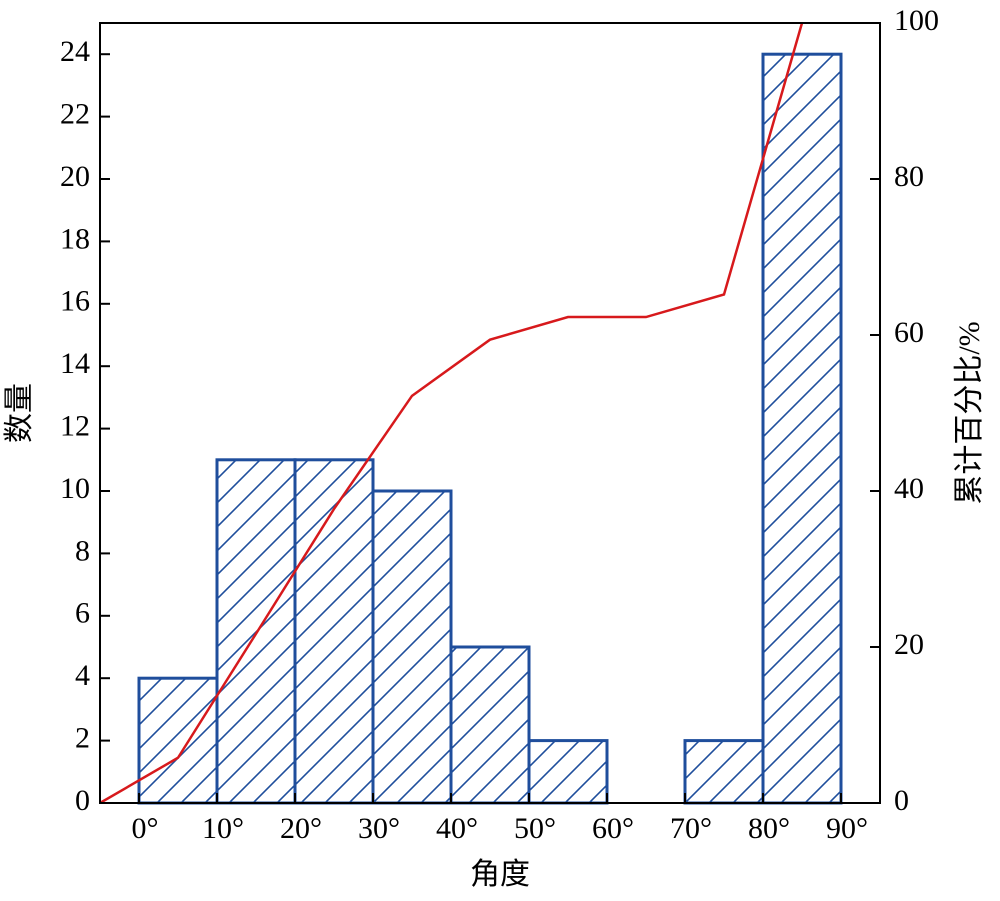 The width and height of the screenshot is (1000, 901). What do you see at coordinates (969, 412) in the screenshot?
I see `y2-axis-label: 累计百分比/%` at bounding box center [969, 412].